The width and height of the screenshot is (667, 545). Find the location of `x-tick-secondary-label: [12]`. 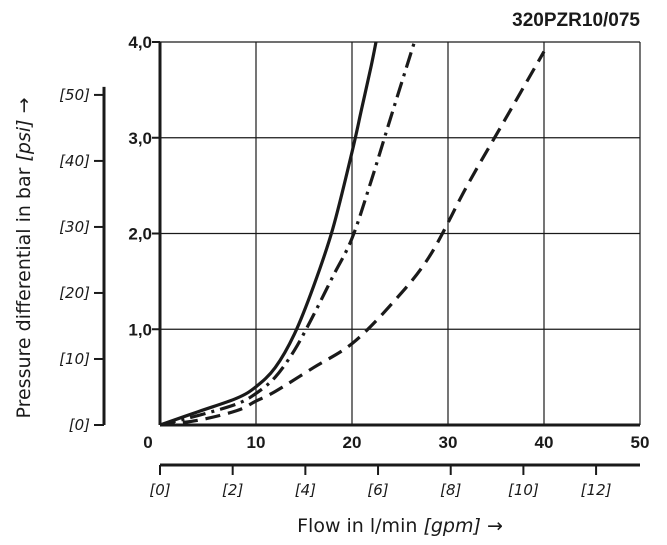

x-tick-secondary-label: [12] is located at coordinates (596, 490).